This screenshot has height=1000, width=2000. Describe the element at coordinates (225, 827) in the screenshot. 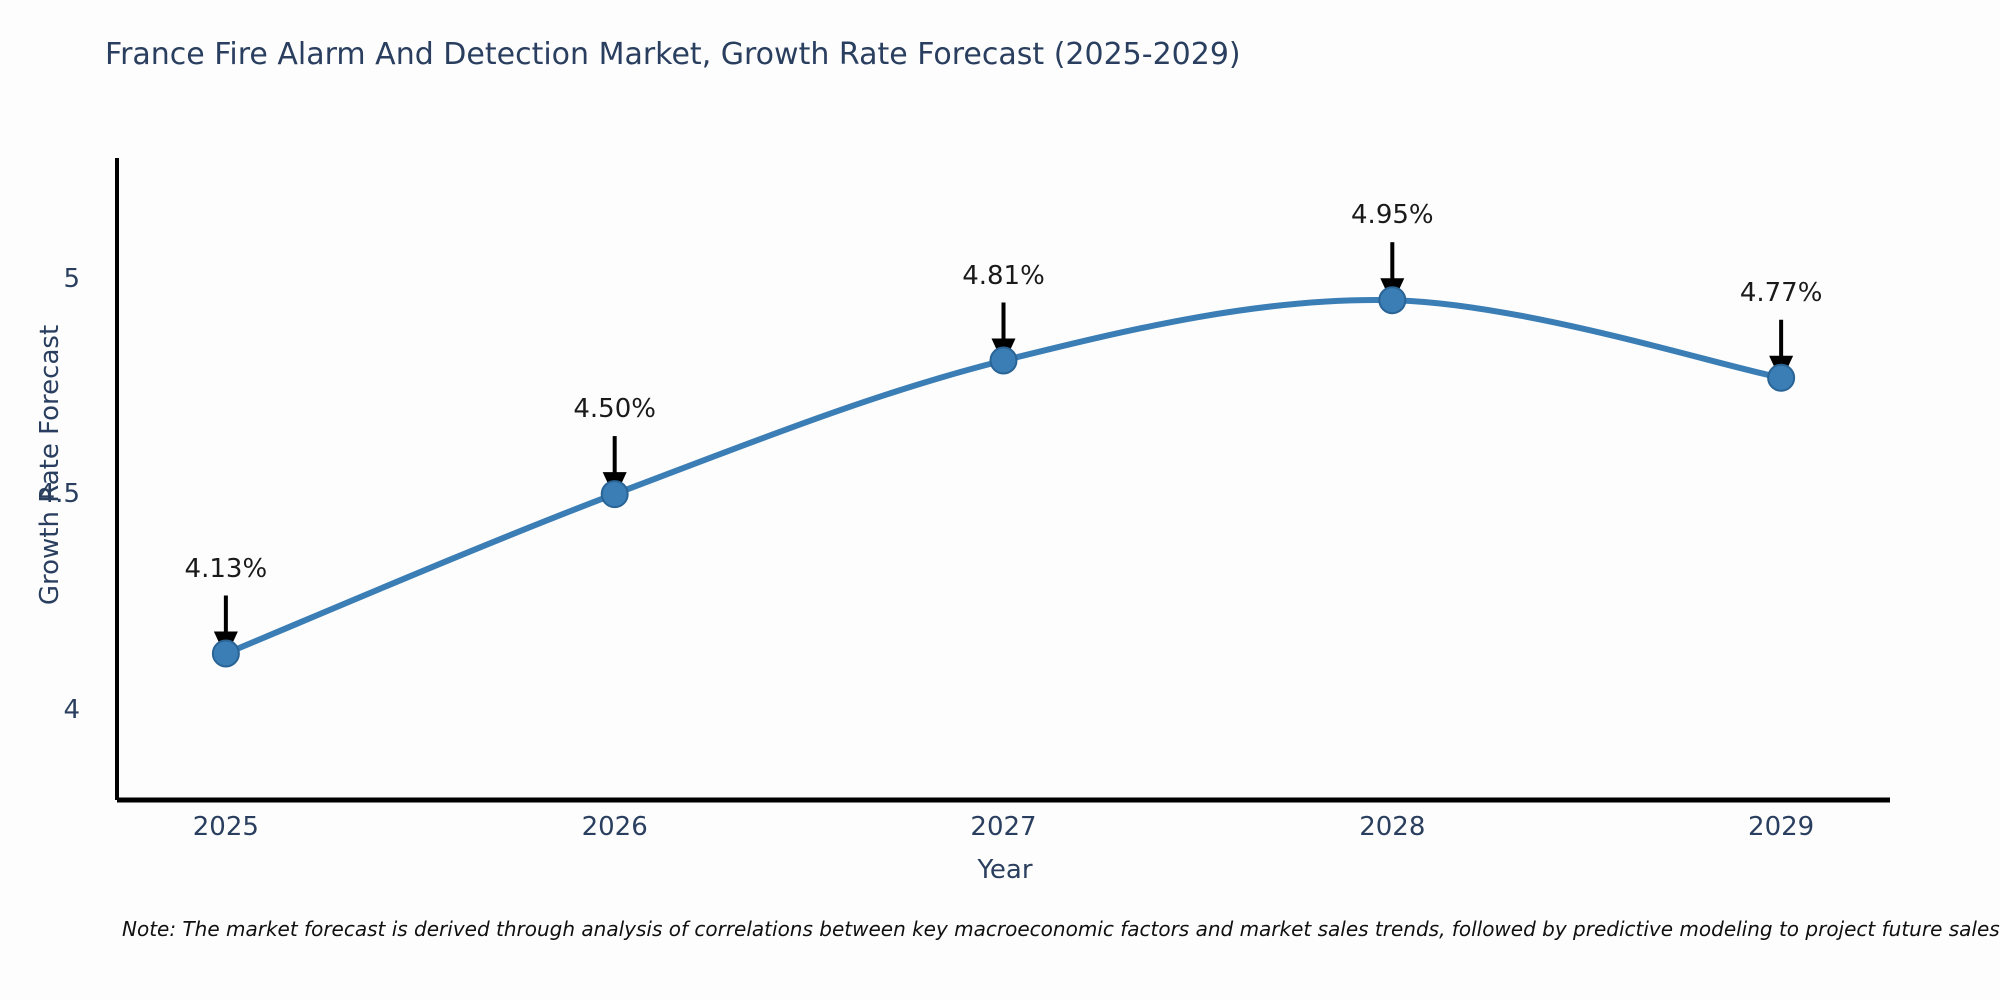

I see `x-tick-label: 2025` at that location.